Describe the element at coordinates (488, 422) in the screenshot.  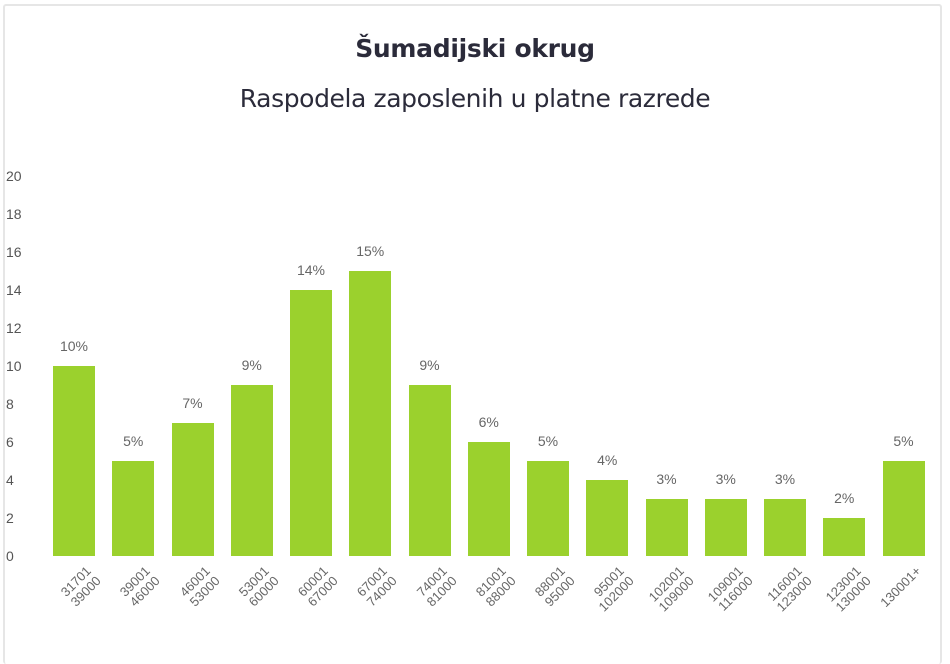
I see `bar-data-label: 6%` at that location.